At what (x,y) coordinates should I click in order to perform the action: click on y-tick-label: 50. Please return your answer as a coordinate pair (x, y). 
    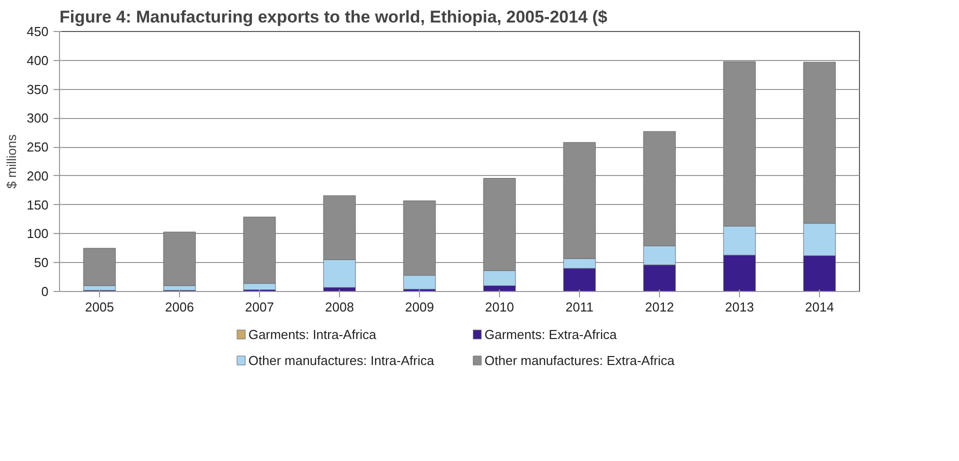
    Looking at the image, I should click on (41, 262).